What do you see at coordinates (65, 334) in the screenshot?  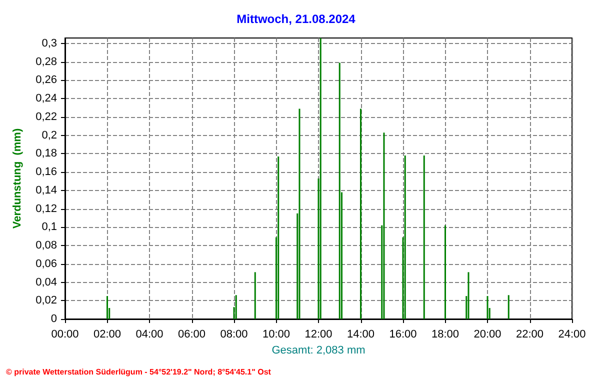 I see `x-tick-label: 00:00` at bounding box center [65, 334].